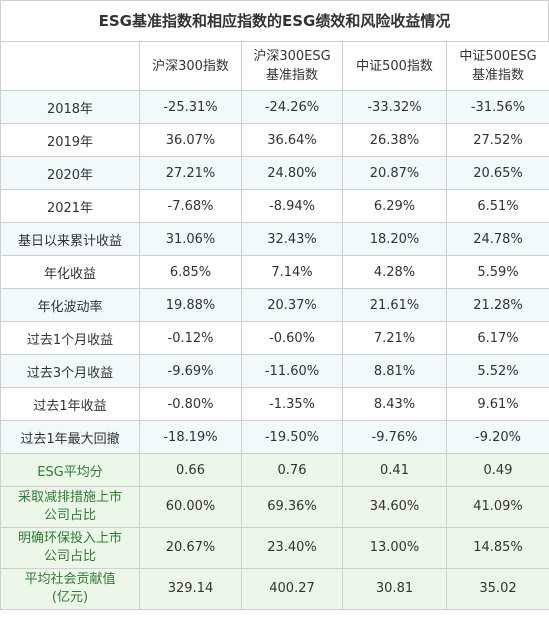 The image size is (549, 621). What do you see at coordinates (394, 589) in the screenshot?
I see `table-cell: 30.81` at bounding box center [394, 589].